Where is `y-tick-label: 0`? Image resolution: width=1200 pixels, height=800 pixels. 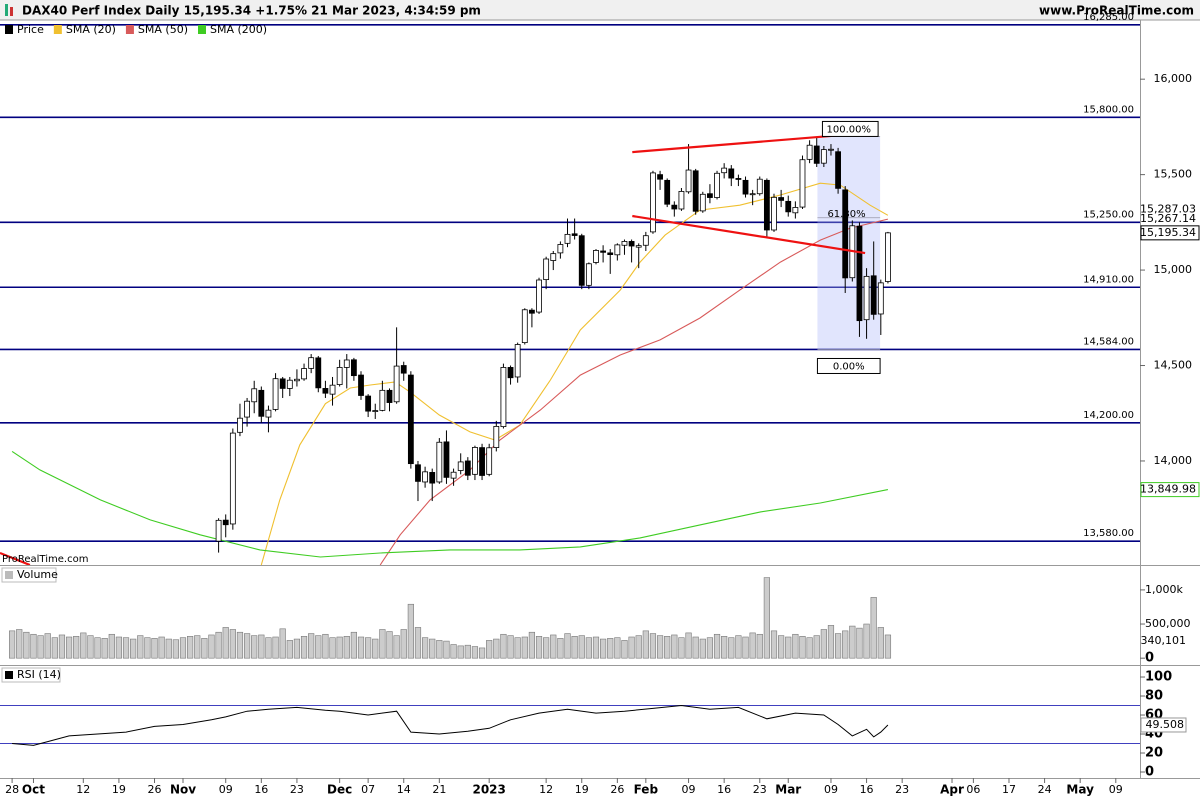 y-tick-label: 0 is located at coordinates (1149, 658).